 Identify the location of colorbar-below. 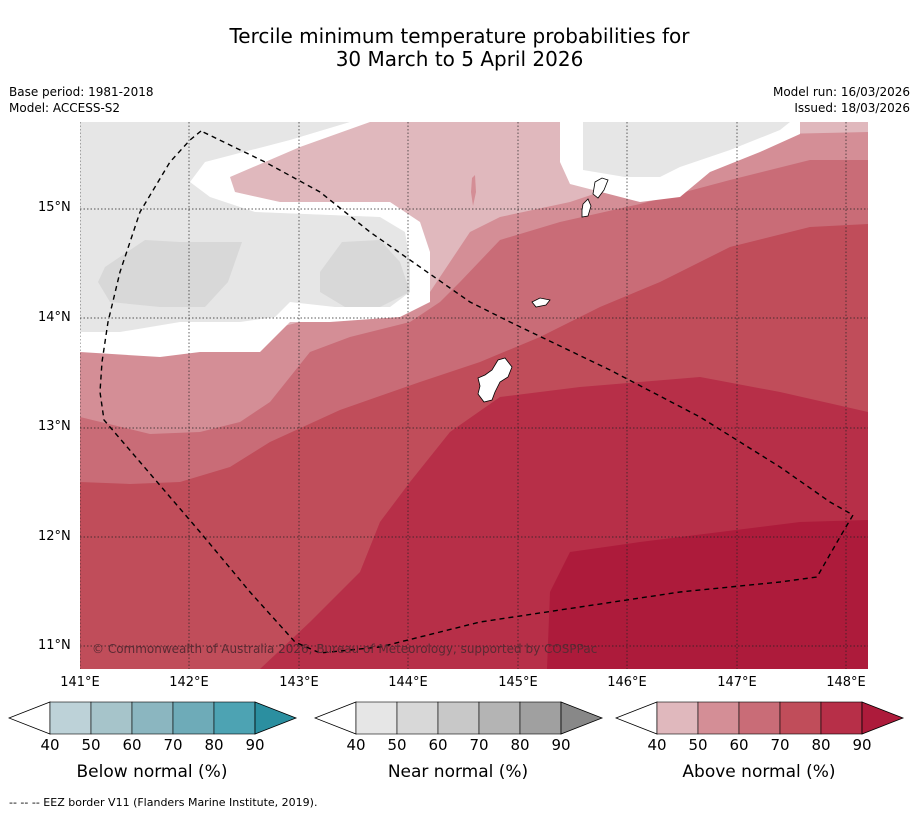
(153, 718).